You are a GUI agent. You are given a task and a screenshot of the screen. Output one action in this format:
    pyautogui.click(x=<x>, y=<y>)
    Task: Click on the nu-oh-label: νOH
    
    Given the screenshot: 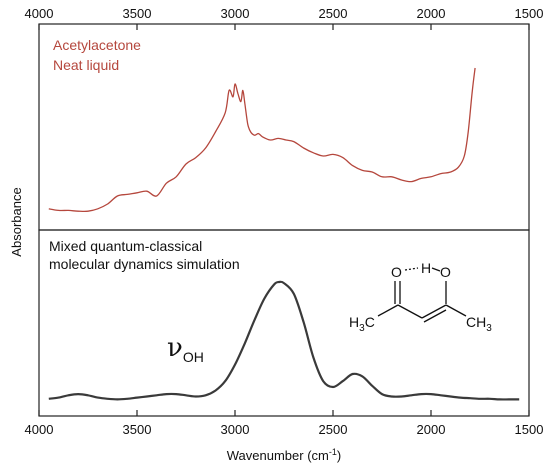 What is the action you would take?
    pyautogui.click(x=185, y=349)
    